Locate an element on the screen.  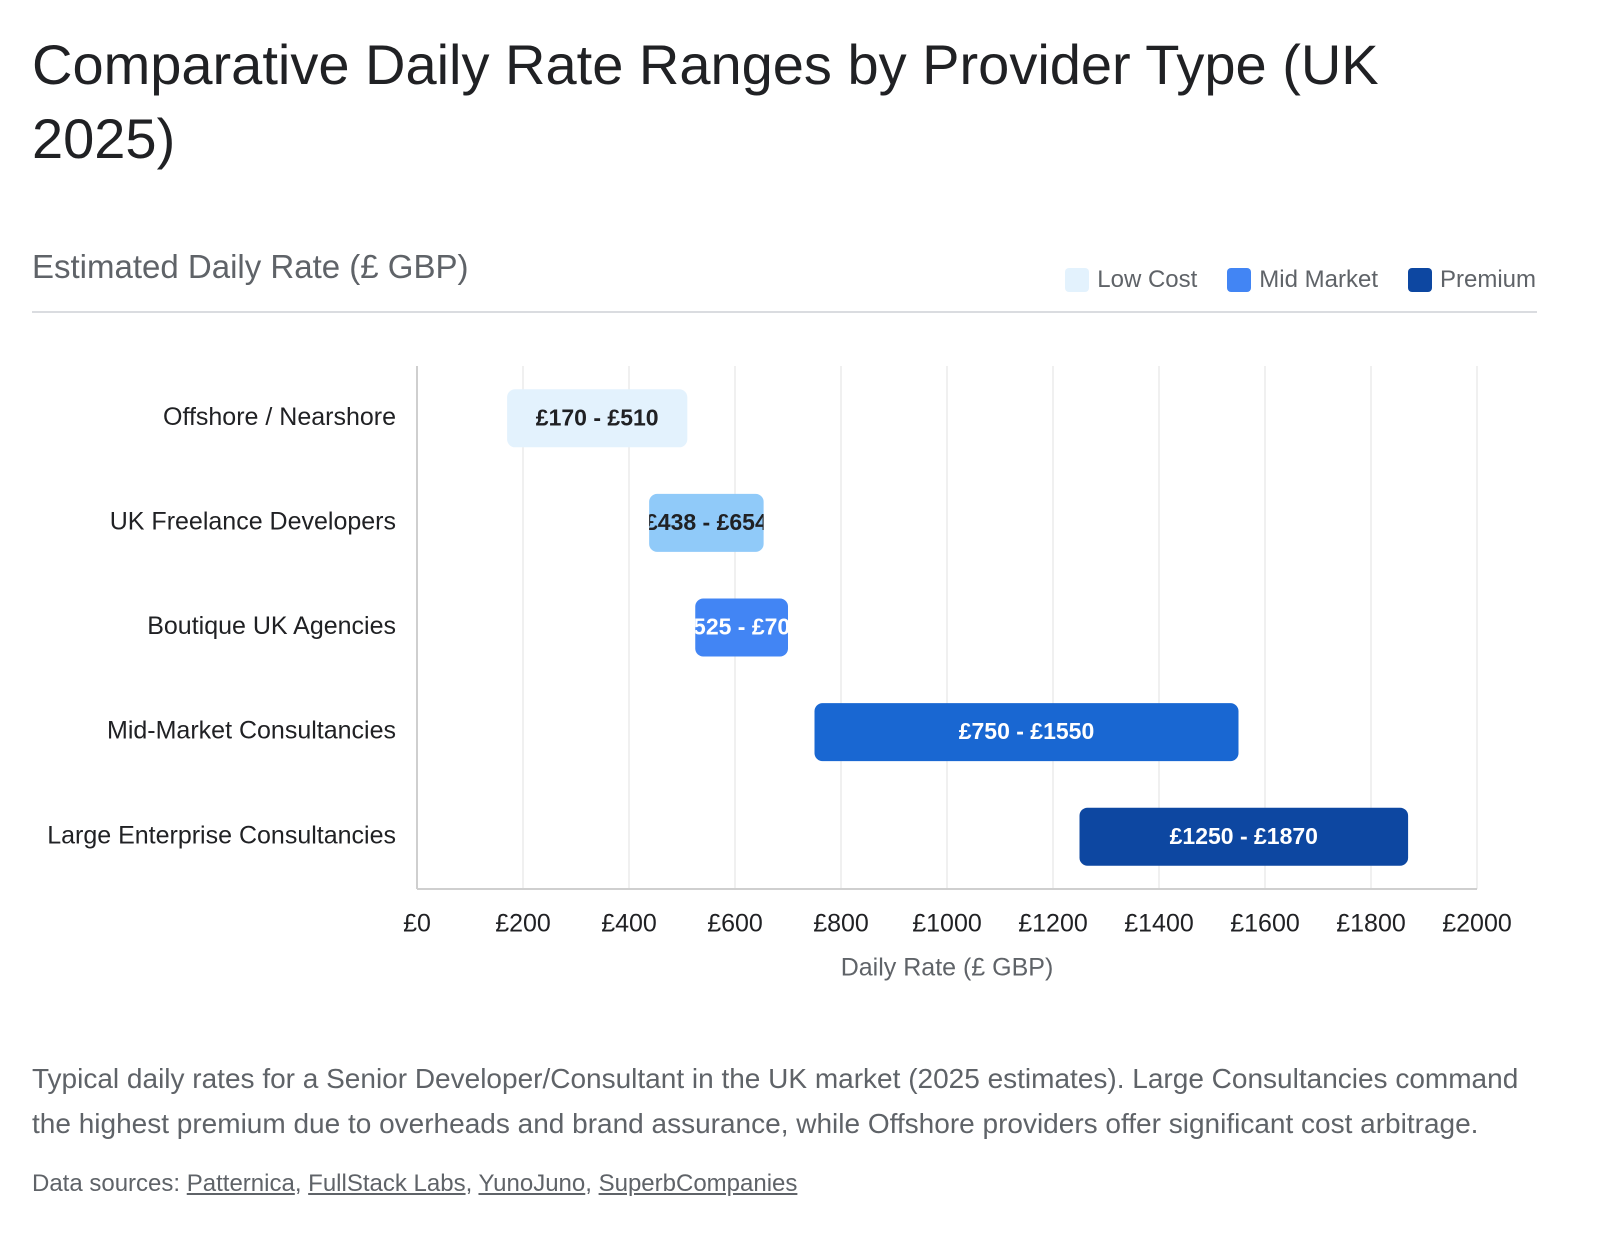
sources-label: Data sources: is located at coordinates (106, 1183).